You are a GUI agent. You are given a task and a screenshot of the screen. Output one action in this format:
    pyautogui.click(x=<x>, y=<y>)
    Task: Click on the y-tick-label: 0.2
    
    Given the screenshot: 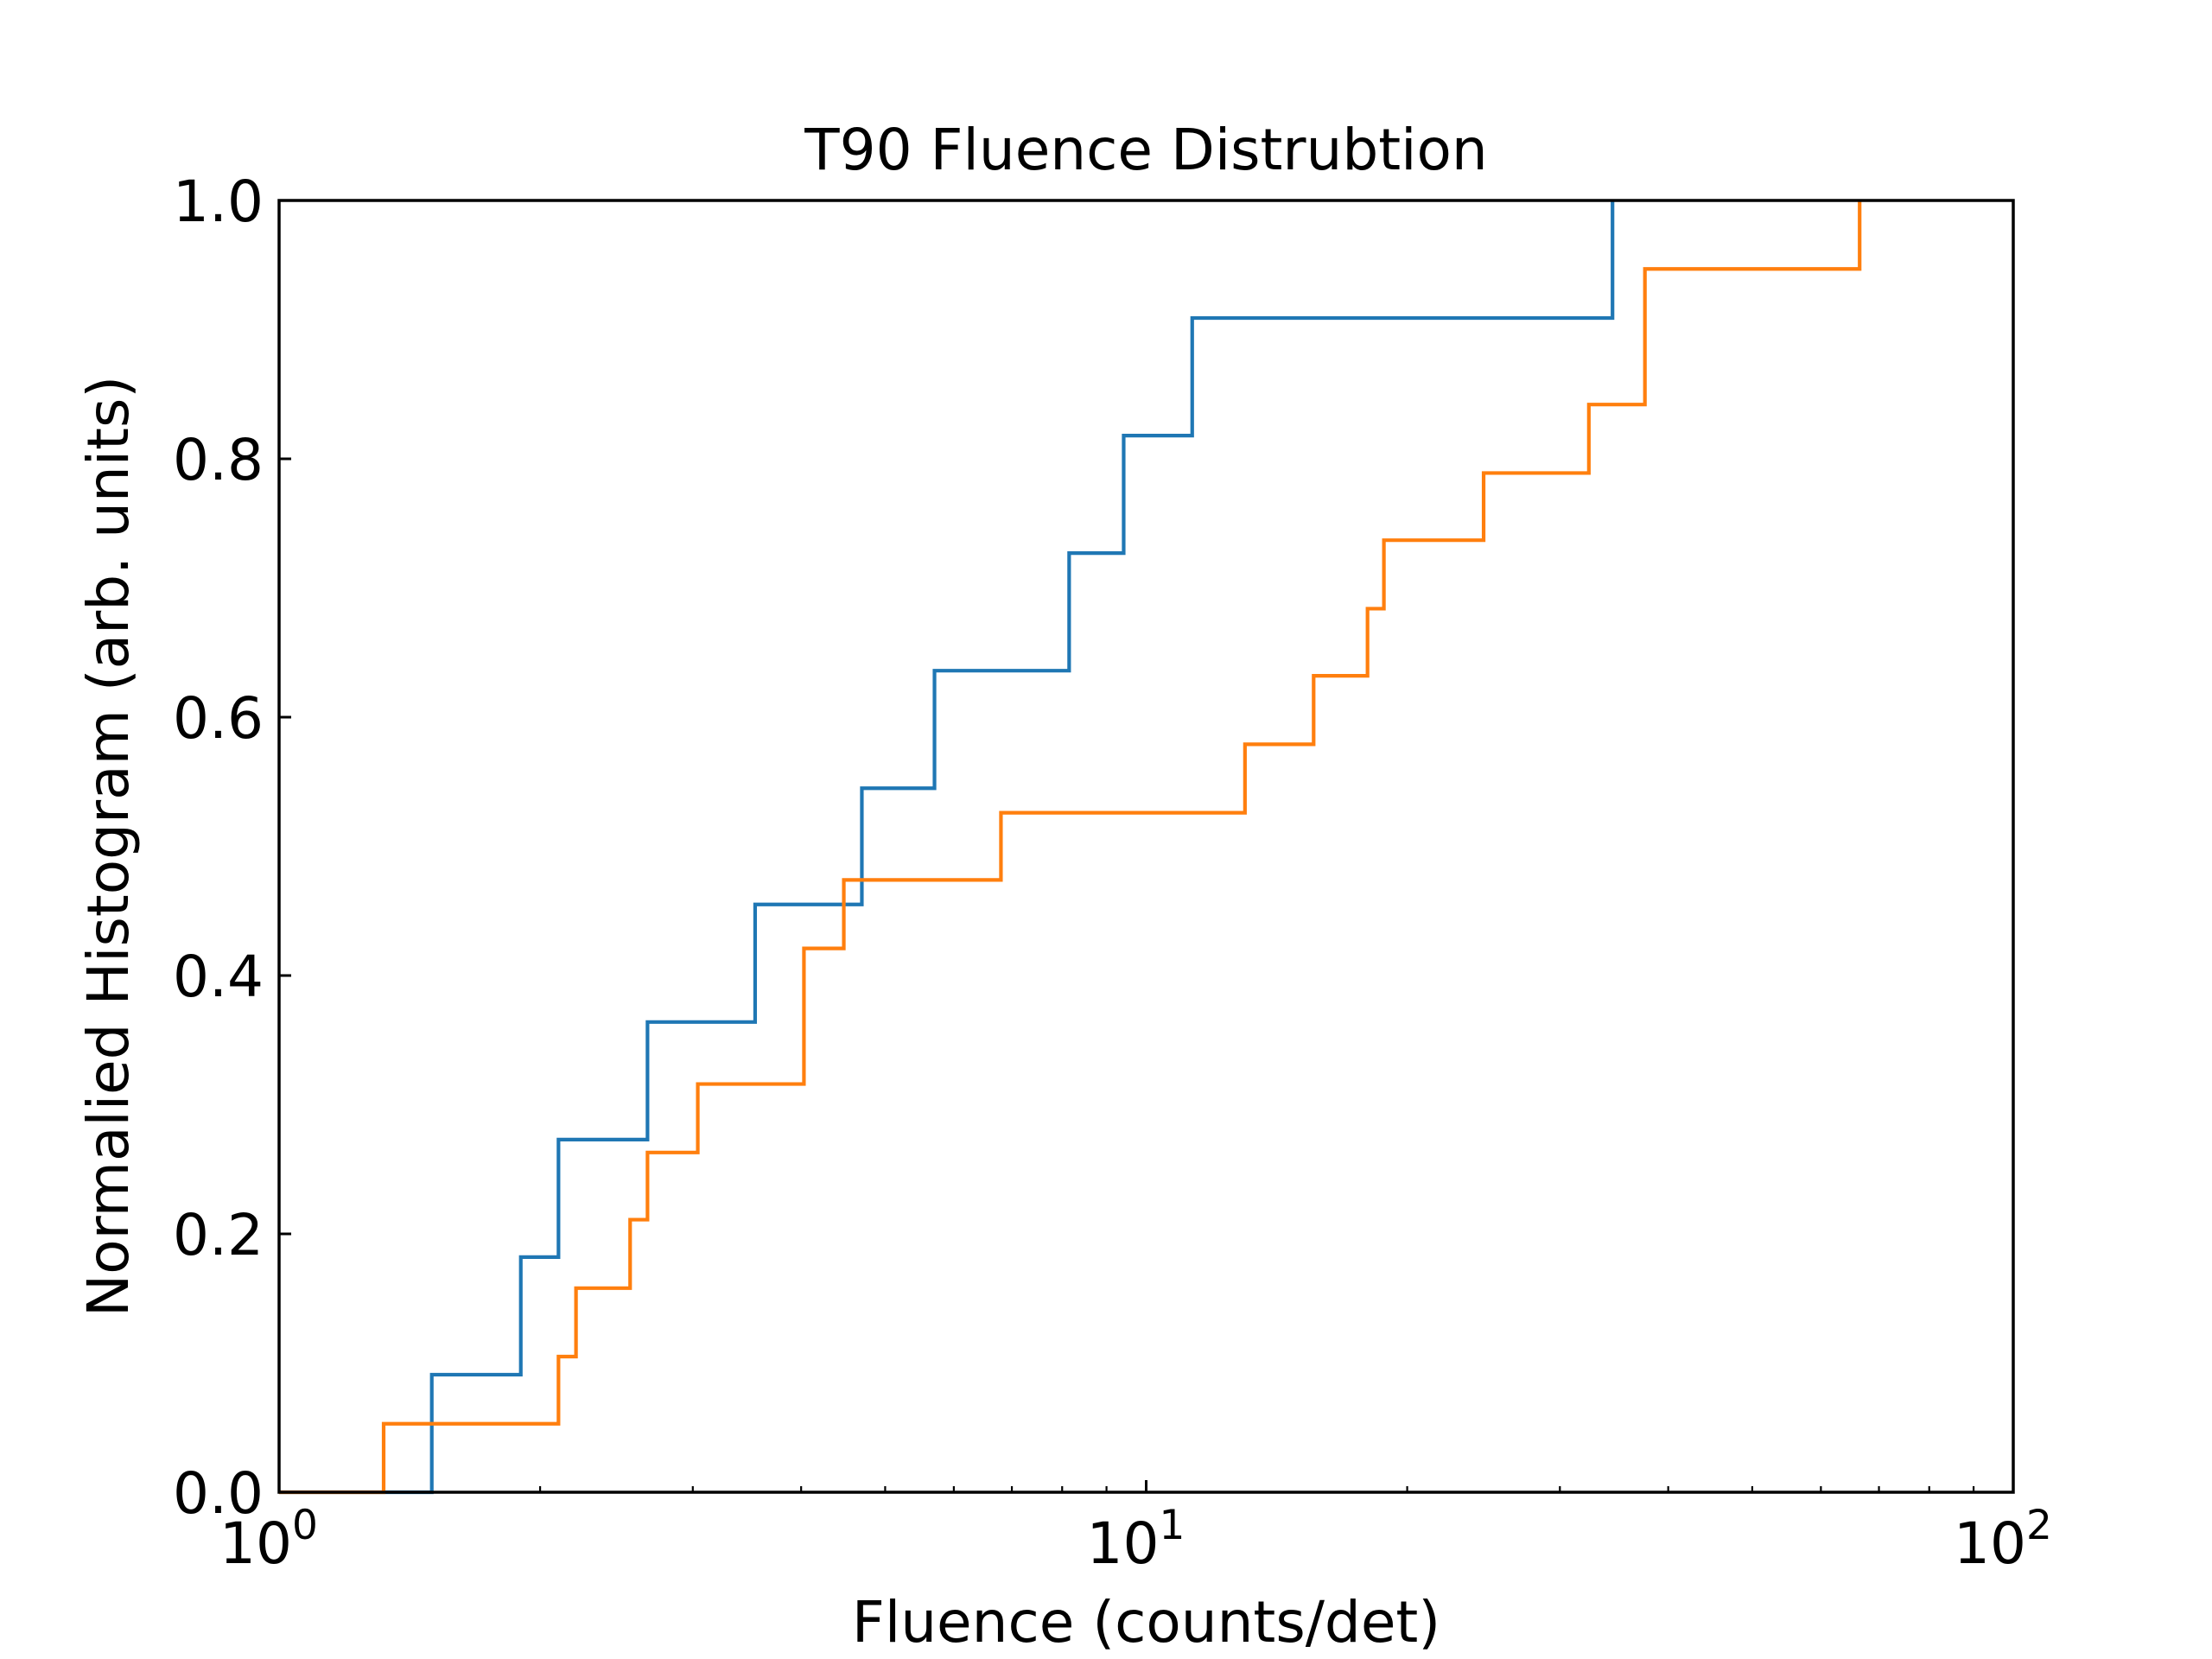 What is the action you would take?
    pyautogui.click(x=218, y=1235)
    